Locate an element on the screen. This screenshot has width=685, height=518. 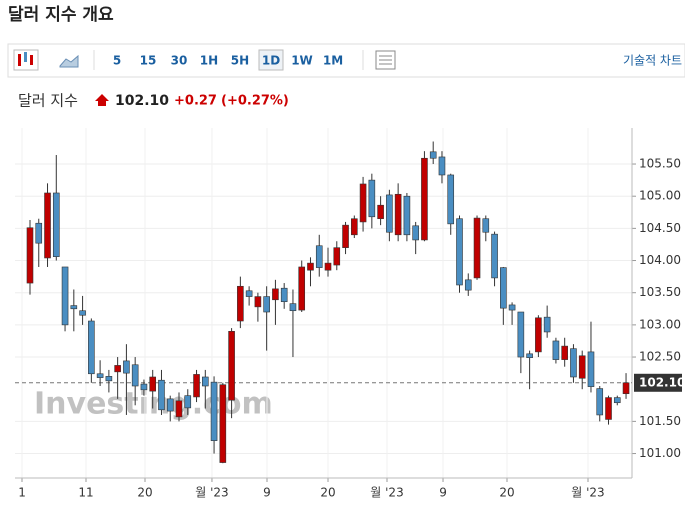
interval-button: 1M is located at coordinates (333, 61).